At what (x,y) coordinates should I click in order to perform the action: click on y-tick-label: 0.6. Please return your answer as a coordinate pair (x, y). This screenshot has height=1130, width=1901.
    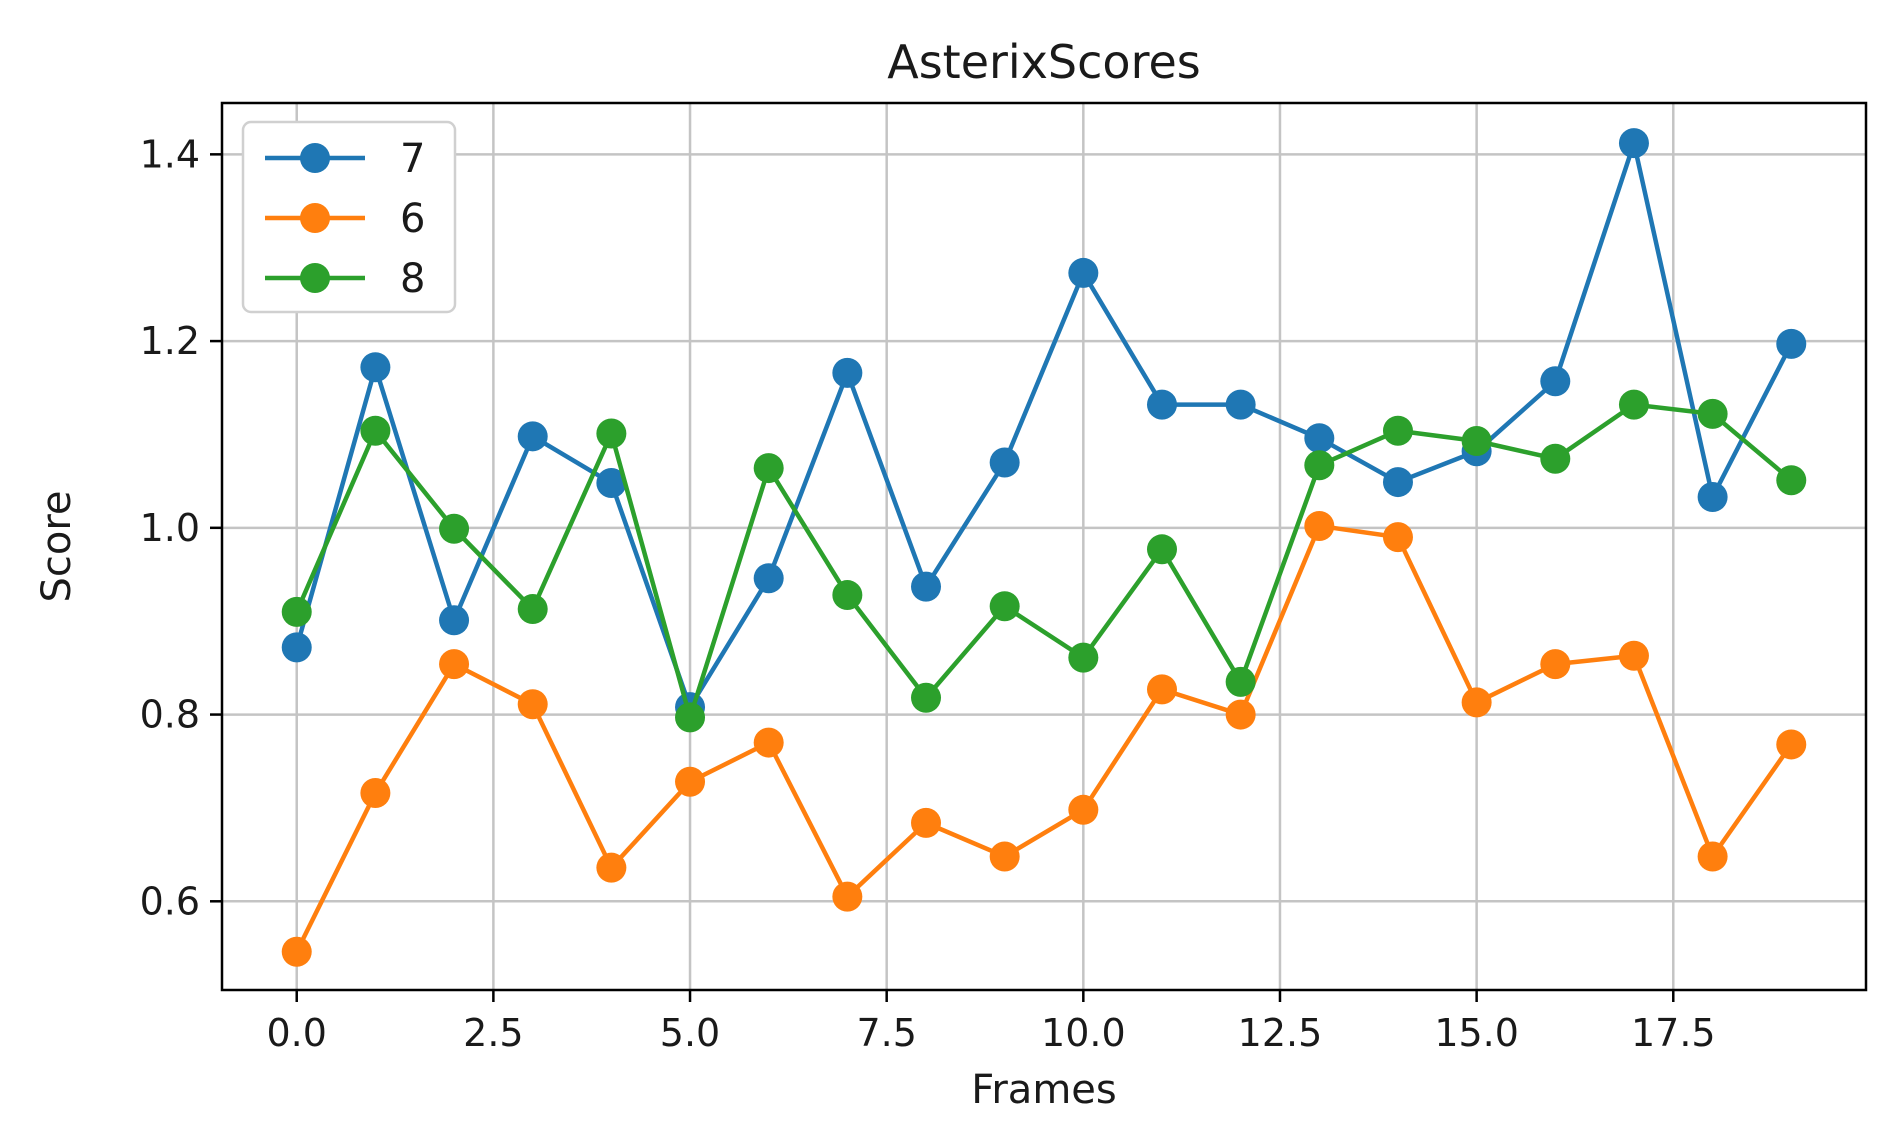
    Looking at the image, I should click on (170, 901).